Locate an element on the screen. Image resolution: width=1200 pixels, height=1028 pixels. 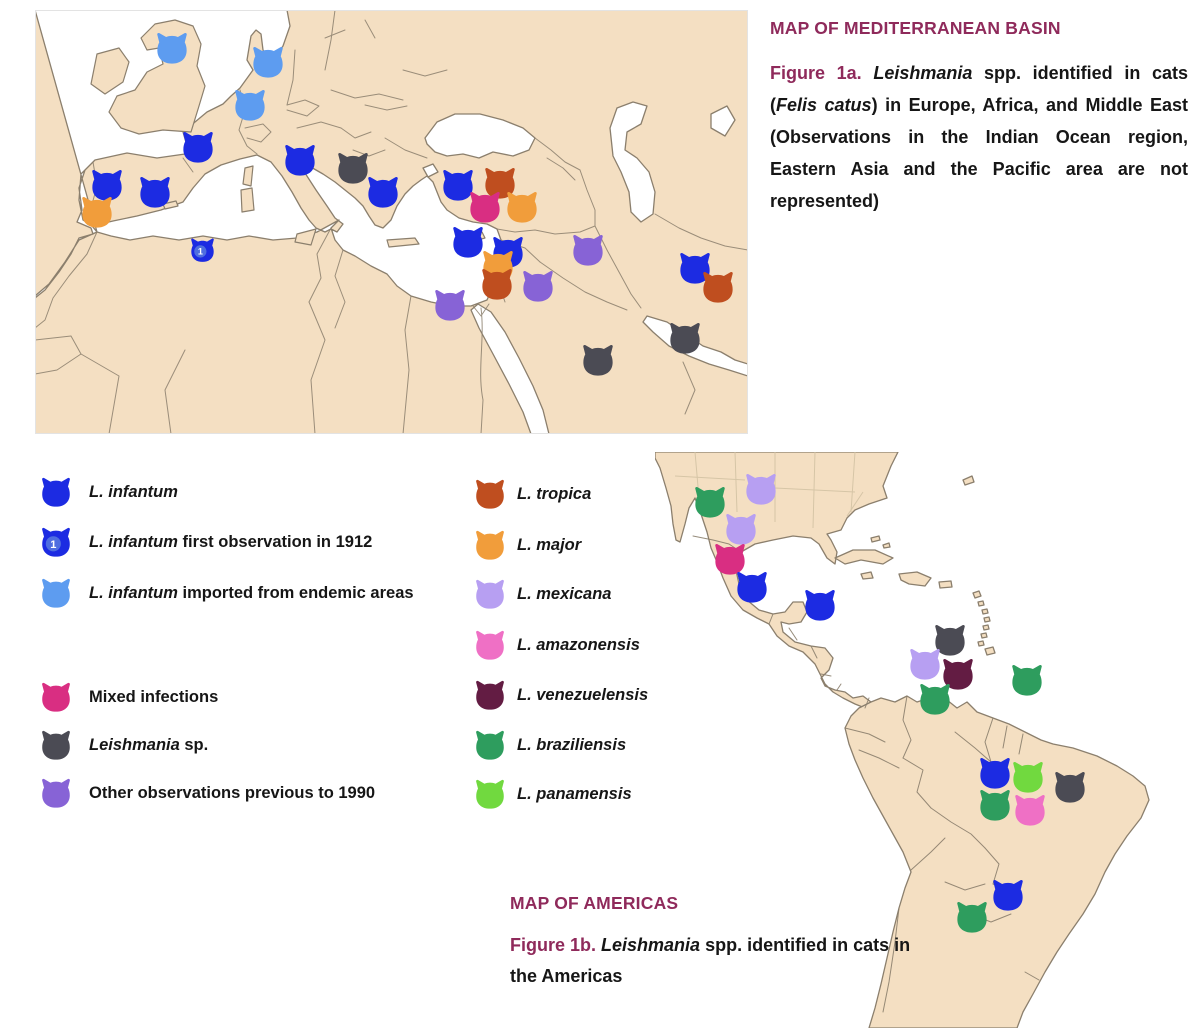
caption-segment: Figure 1a. is located at coordinates (822, 73).